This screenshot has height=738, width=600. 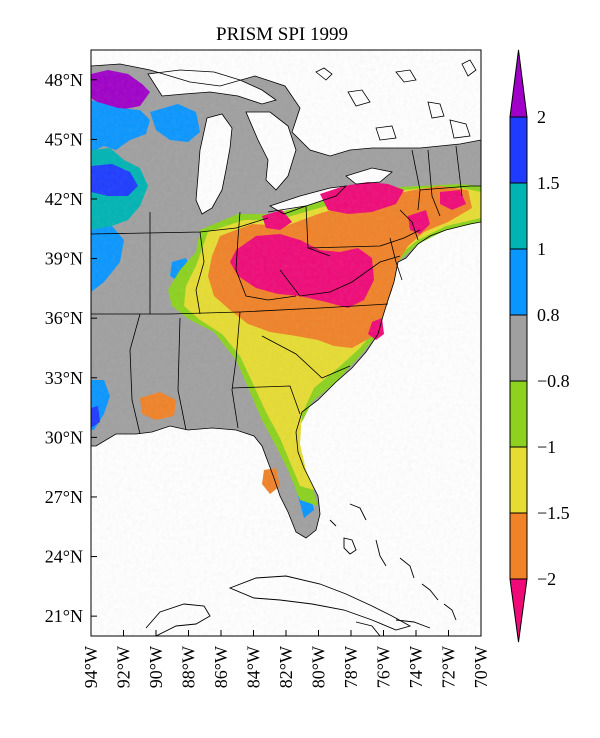 I want to click on lat-tick-label: 45°N, so click(x=64, y=139).